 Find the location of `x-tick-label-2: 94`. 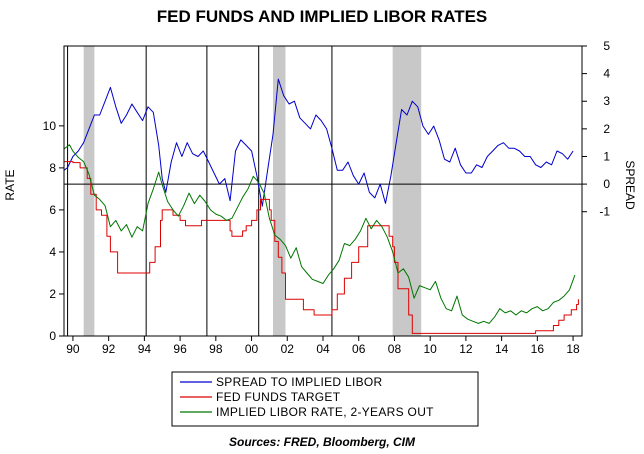

x-tick-label-2: 94 is located at coordinates (145, 349).